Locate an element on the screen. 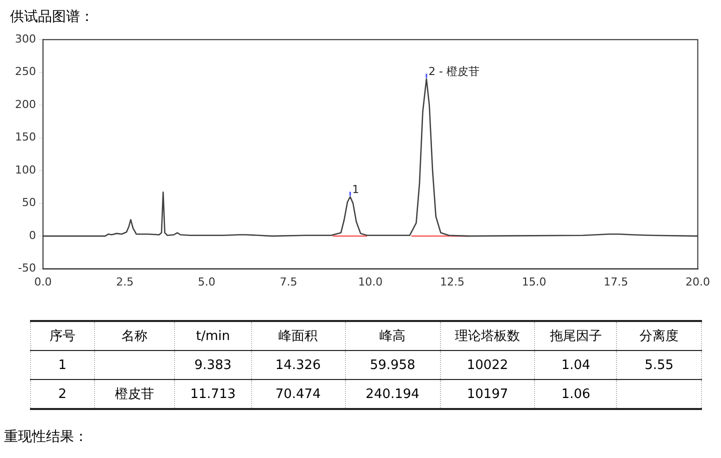  text: 59.958 is located at coordinates (393, 365).